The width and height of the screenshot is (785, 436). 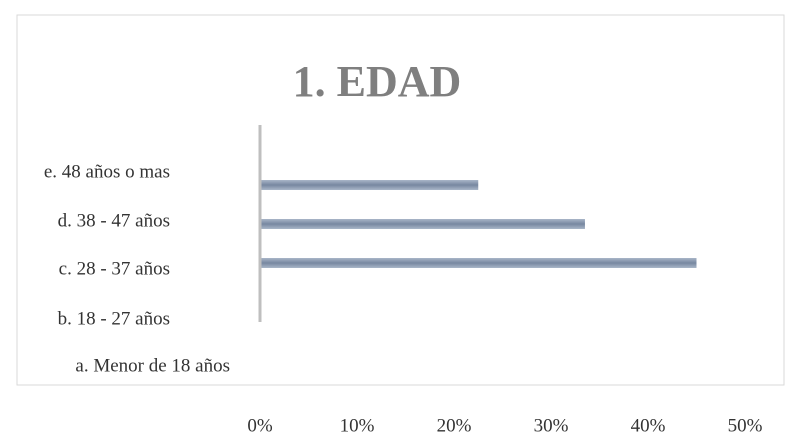 What do you see at coordinates (357, 425) in the screenshot?
I see `x-tick-label: 10%` at bounding box center [357, 425].